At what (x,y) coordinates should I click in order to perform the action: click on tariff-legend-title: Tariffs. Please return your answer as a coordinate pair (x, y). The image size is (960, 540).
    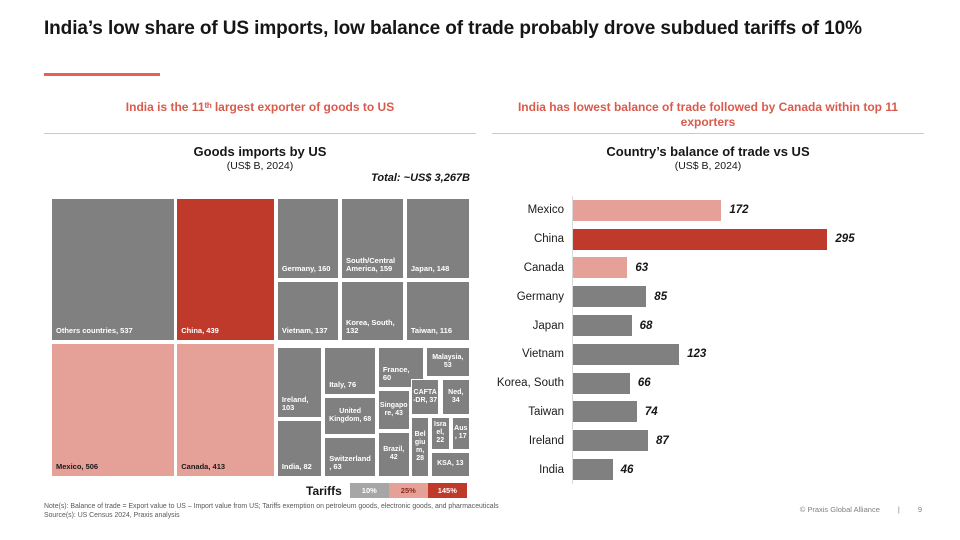
    Looking at the image, I should click on (324, 490).